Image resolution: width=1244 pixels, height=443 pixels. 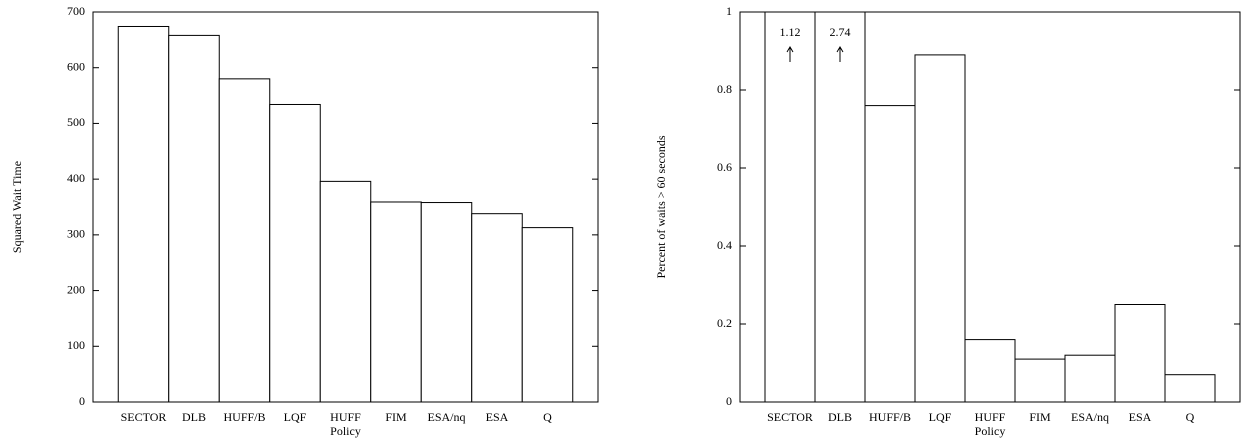 What do you see at coordinates (729, 11) in the screenshot?
I see `y-tick-label: 1` at bounding box center [729, 11].